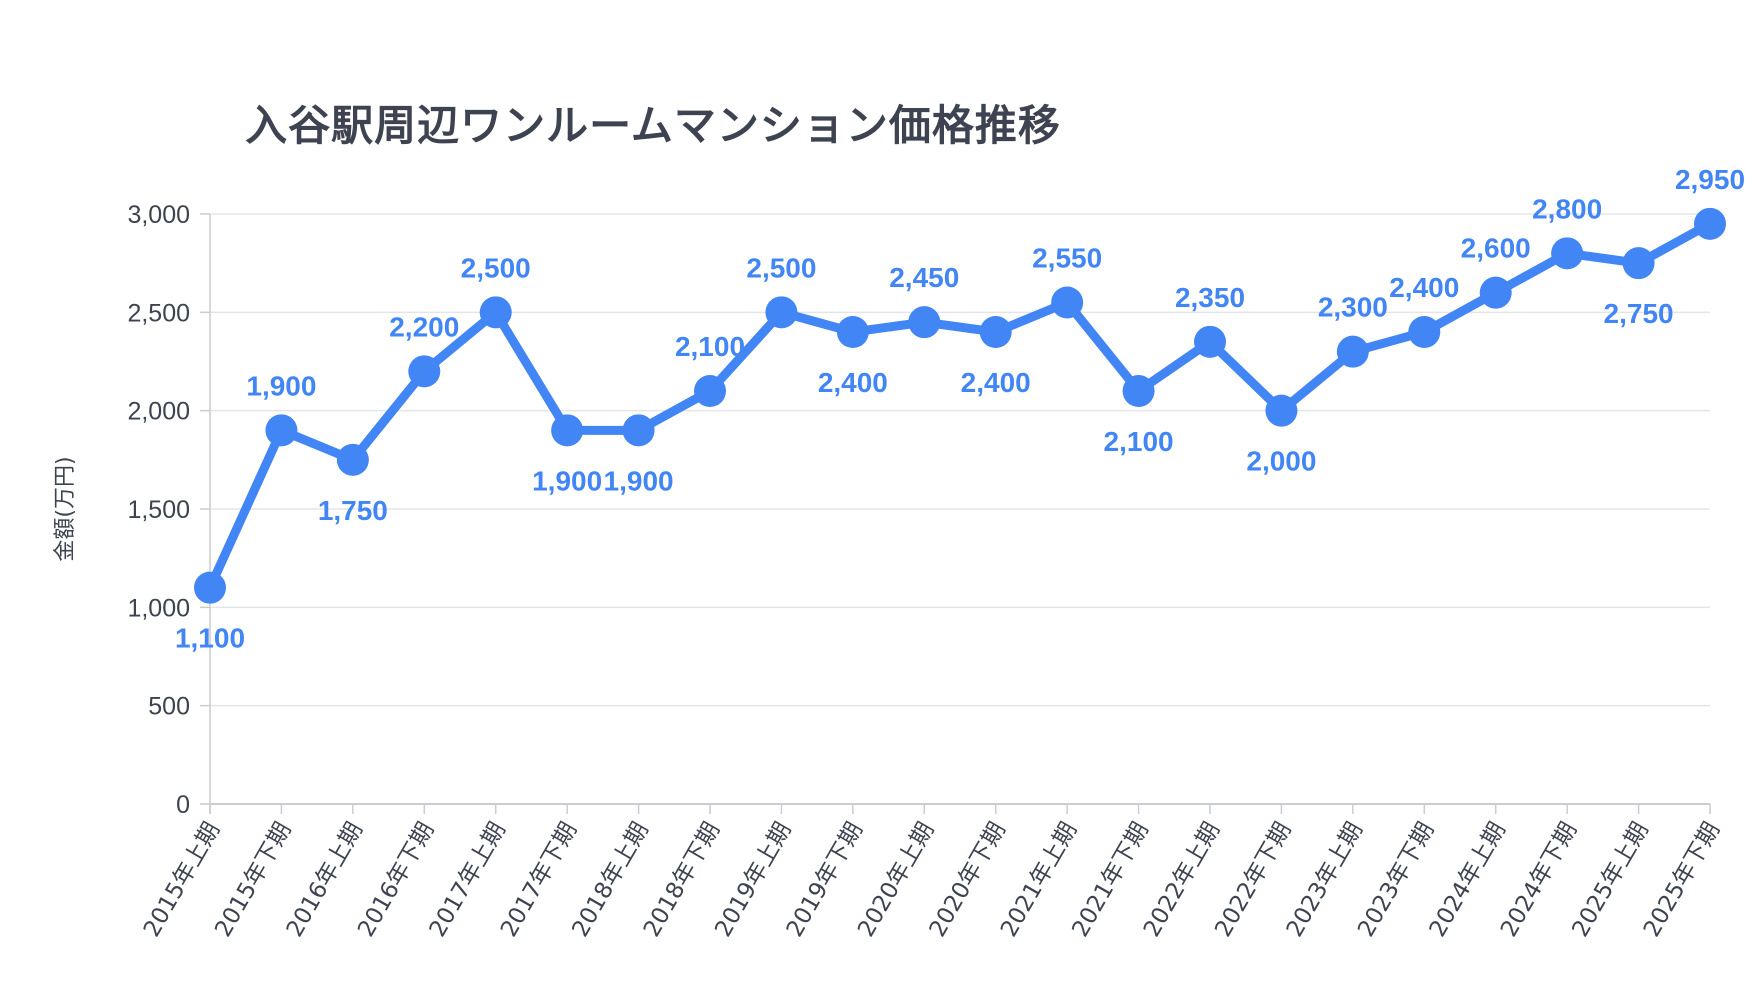 The width and height of the screenshot is (1760, 1000). Describe the element at coordinates (1253, 879) in the screenshot. I see `x-tick-label: 2022年下期` at that location.